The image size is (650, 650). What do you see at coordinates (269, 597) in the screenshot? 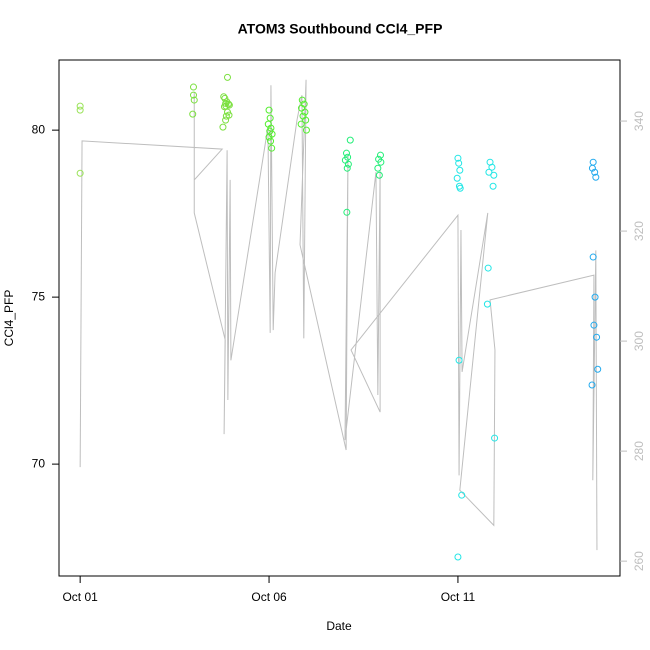
I see `x-tick-label: Oct 06` at bounding box center [269, 597].